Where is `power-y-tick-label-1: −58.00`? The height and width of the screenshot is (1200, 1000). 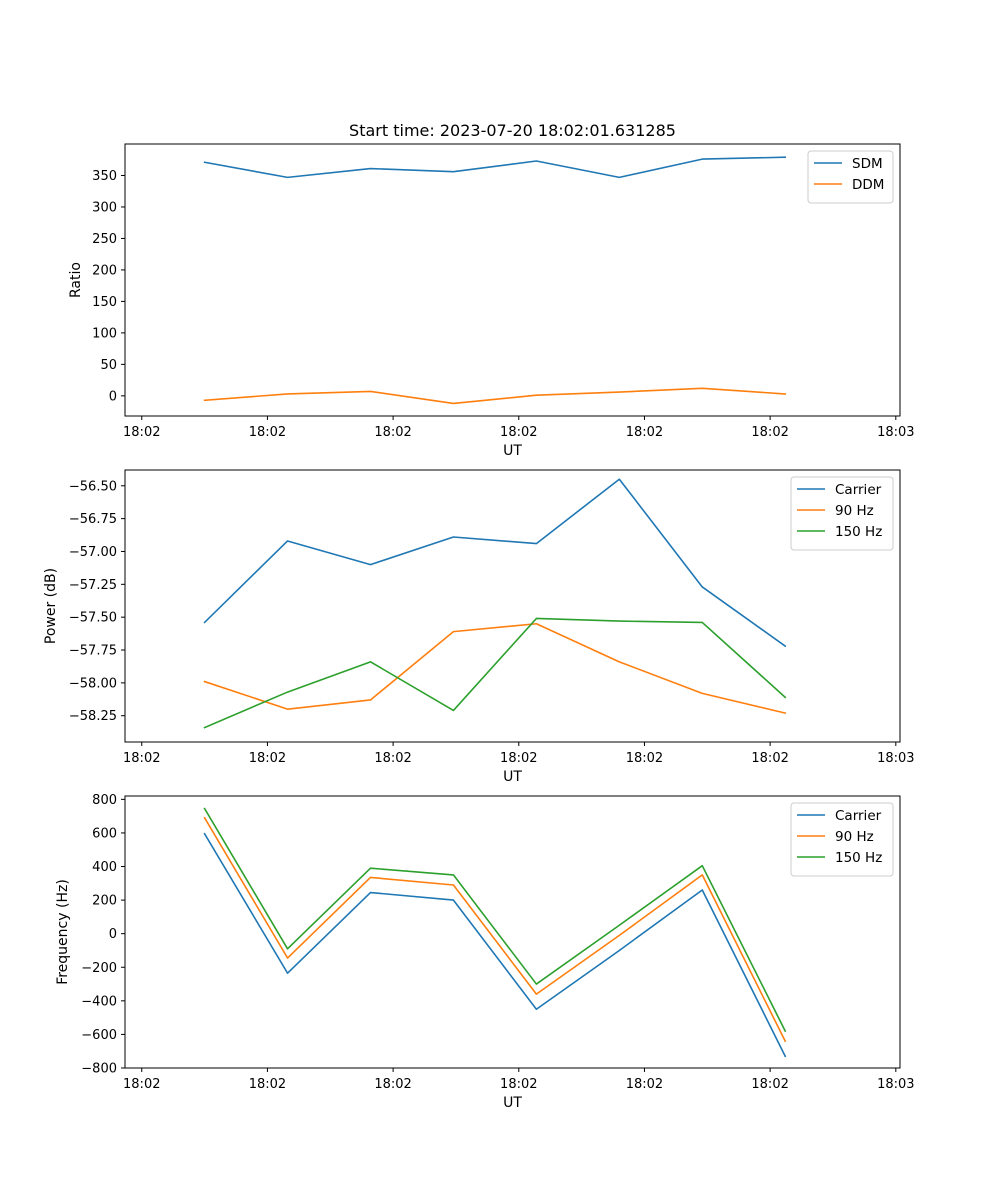
power-y-tick-label-1: −58.00 is located at coordinates (93, 683).